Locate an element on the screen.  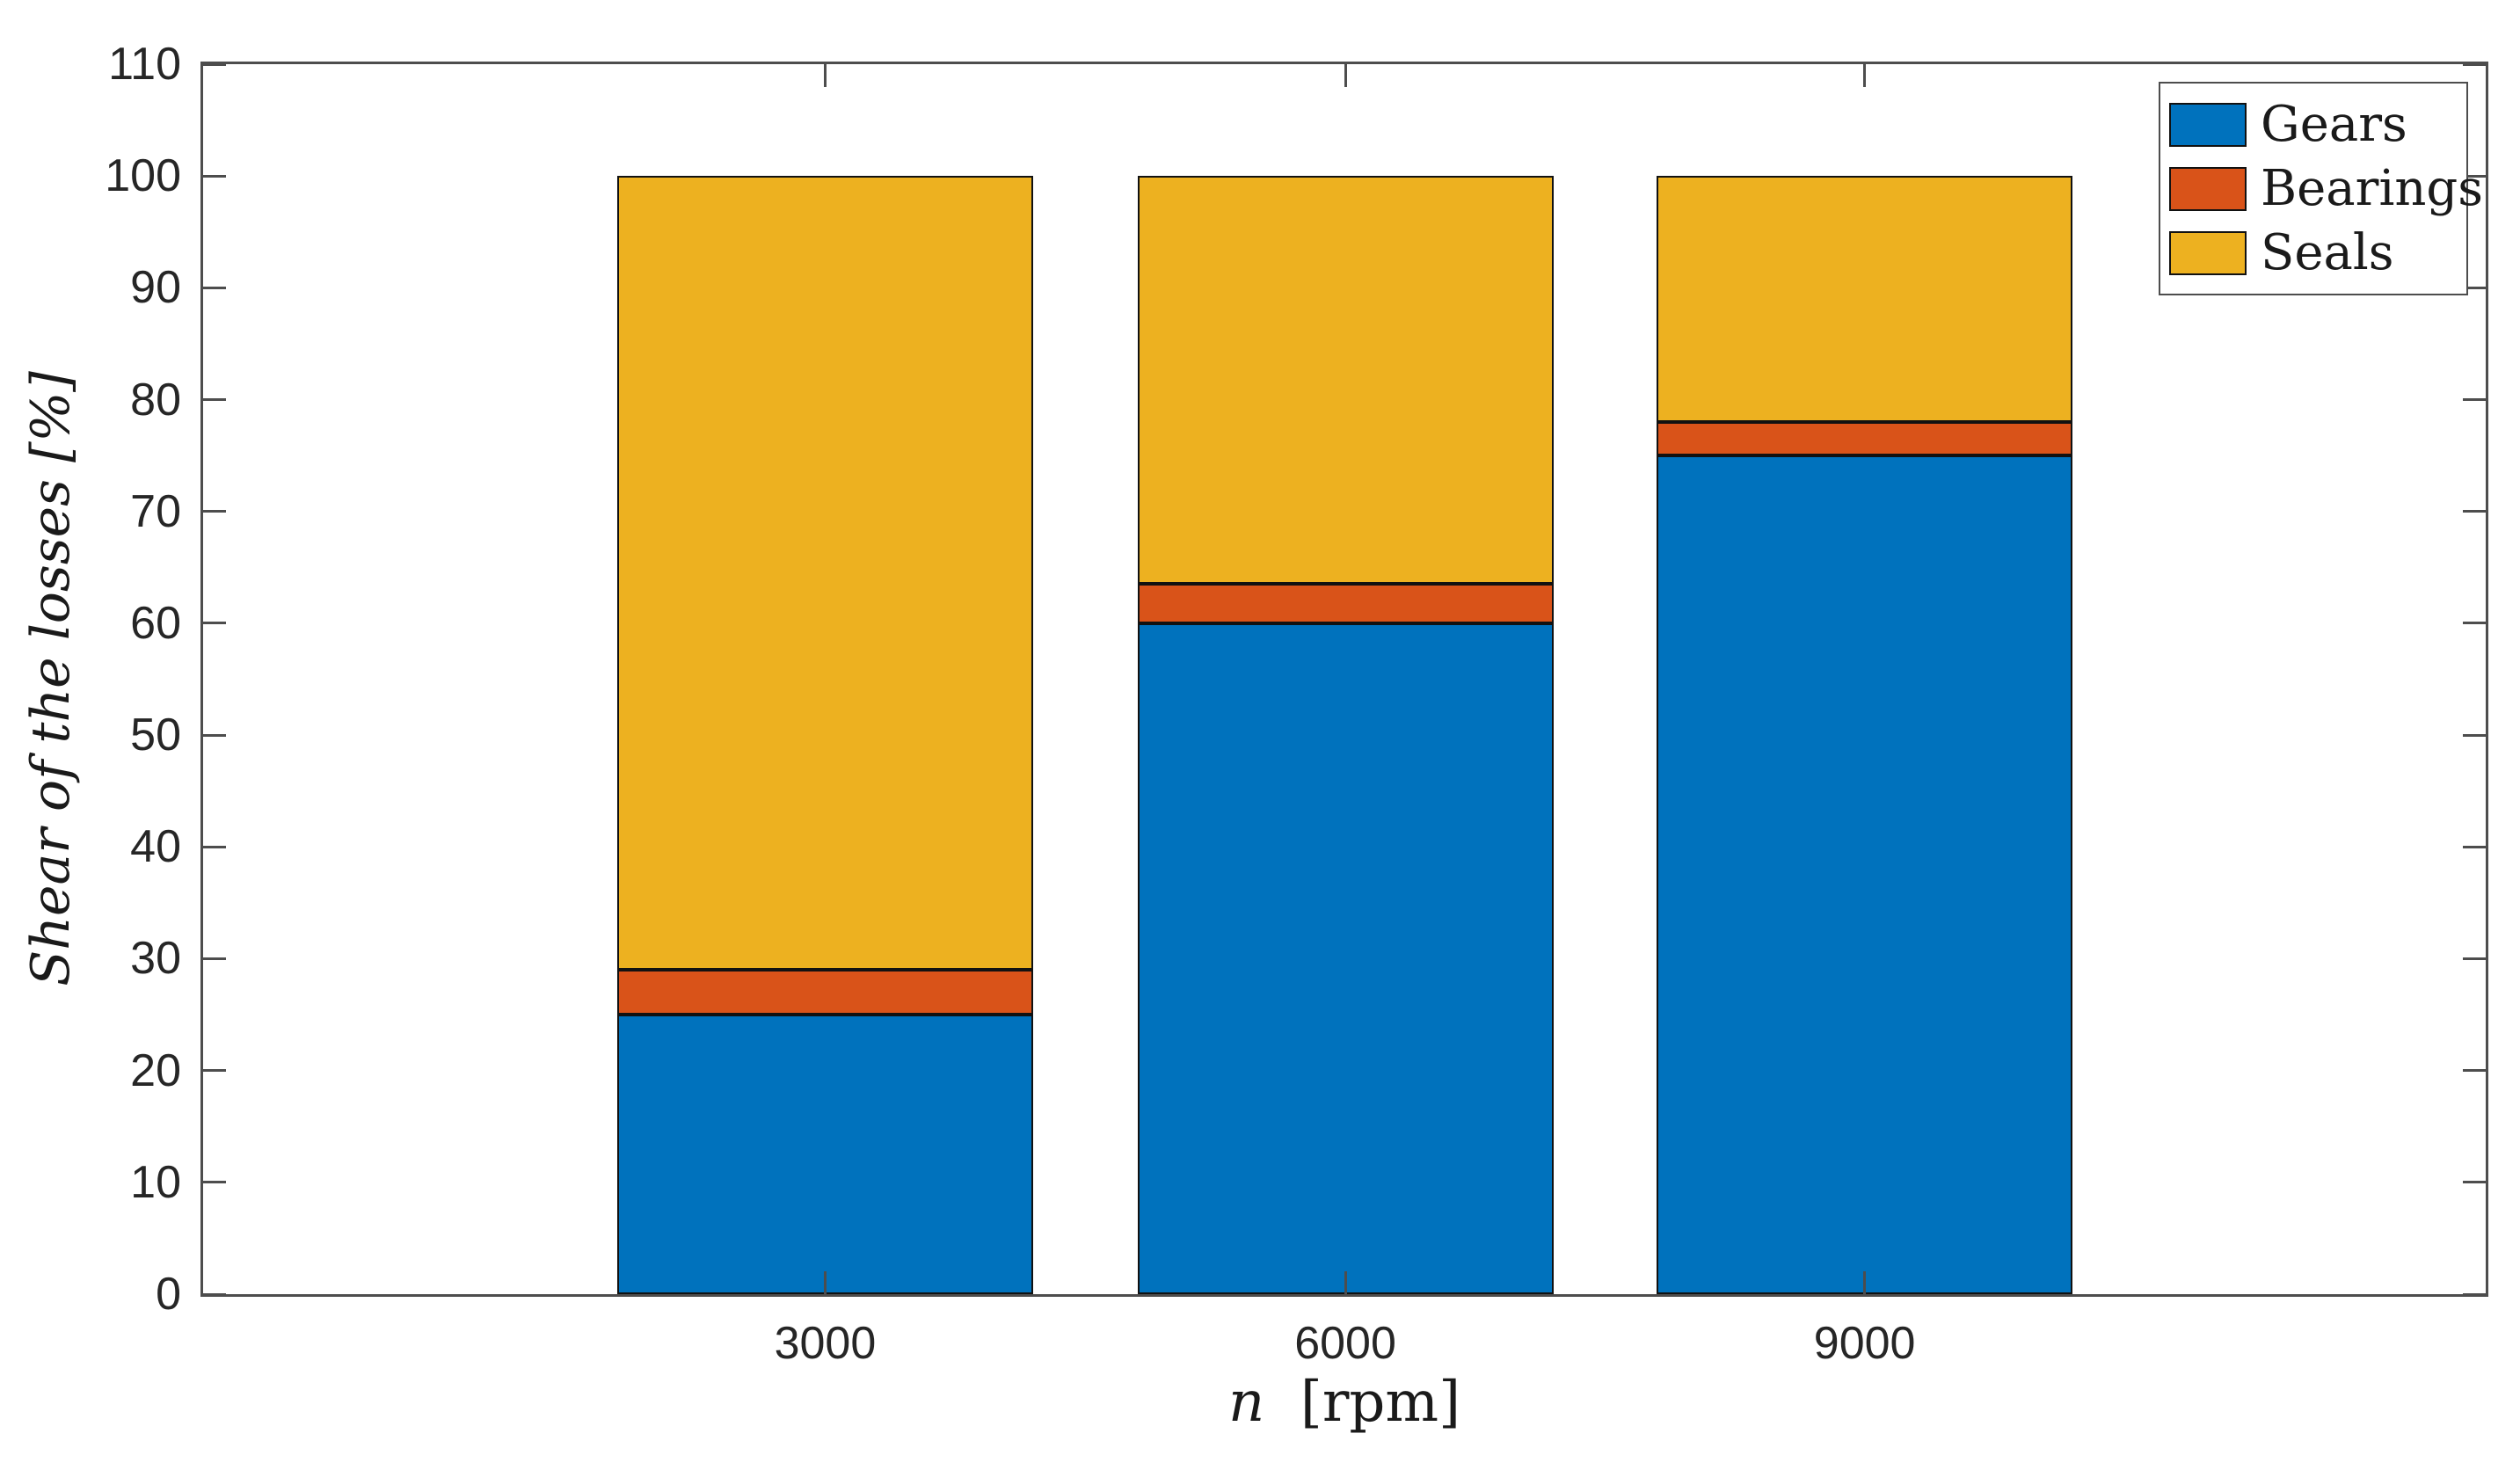
y-tick-label: 0 is located at coordinates (168, 1294).